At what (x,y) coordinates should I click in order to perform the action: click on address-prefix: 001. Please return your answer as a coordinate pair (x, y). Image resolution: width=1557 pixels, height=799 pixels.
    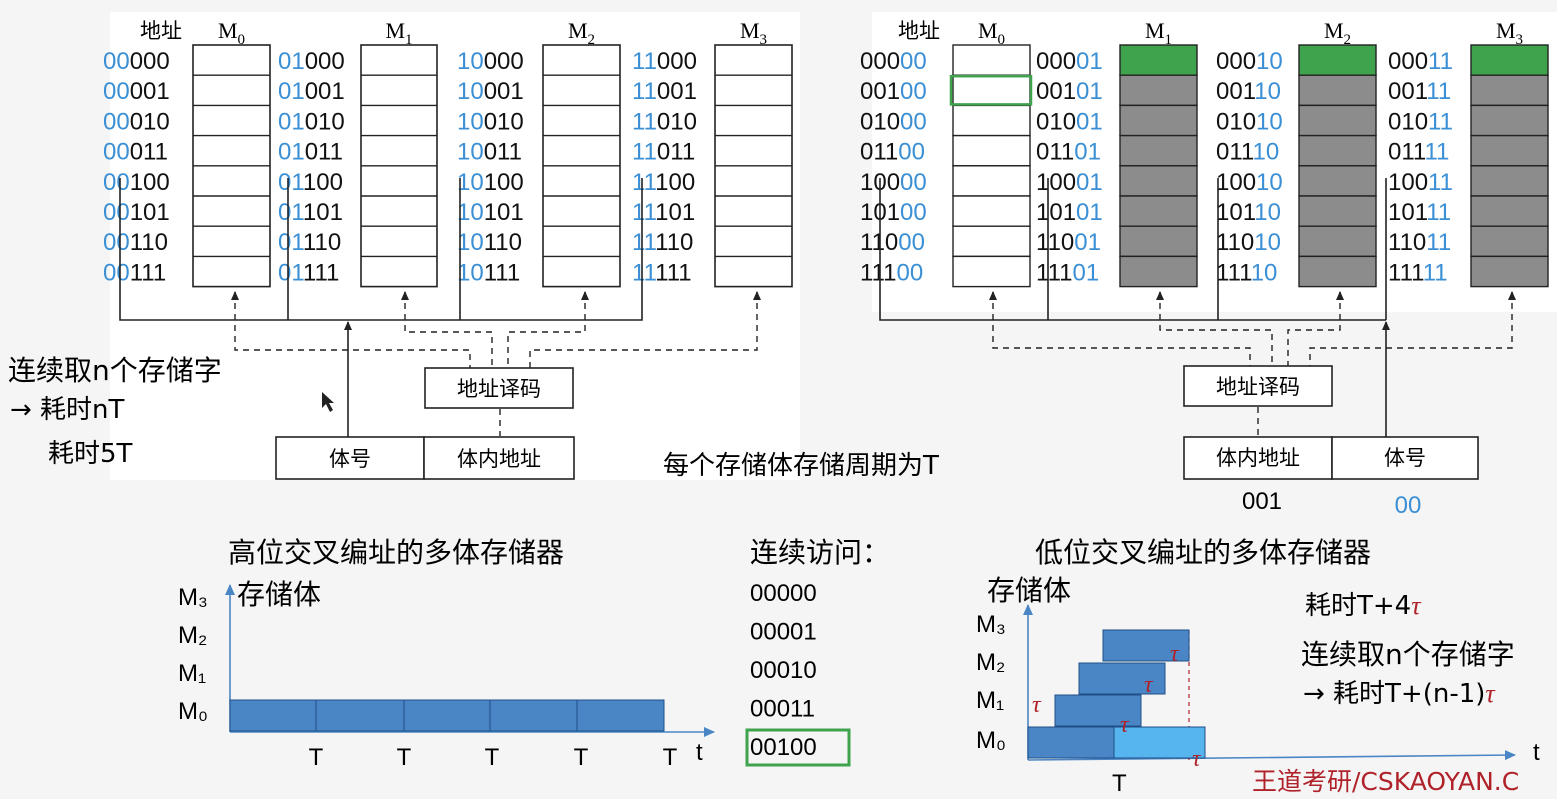
    Looking at the image, I should click on (1056, 91).